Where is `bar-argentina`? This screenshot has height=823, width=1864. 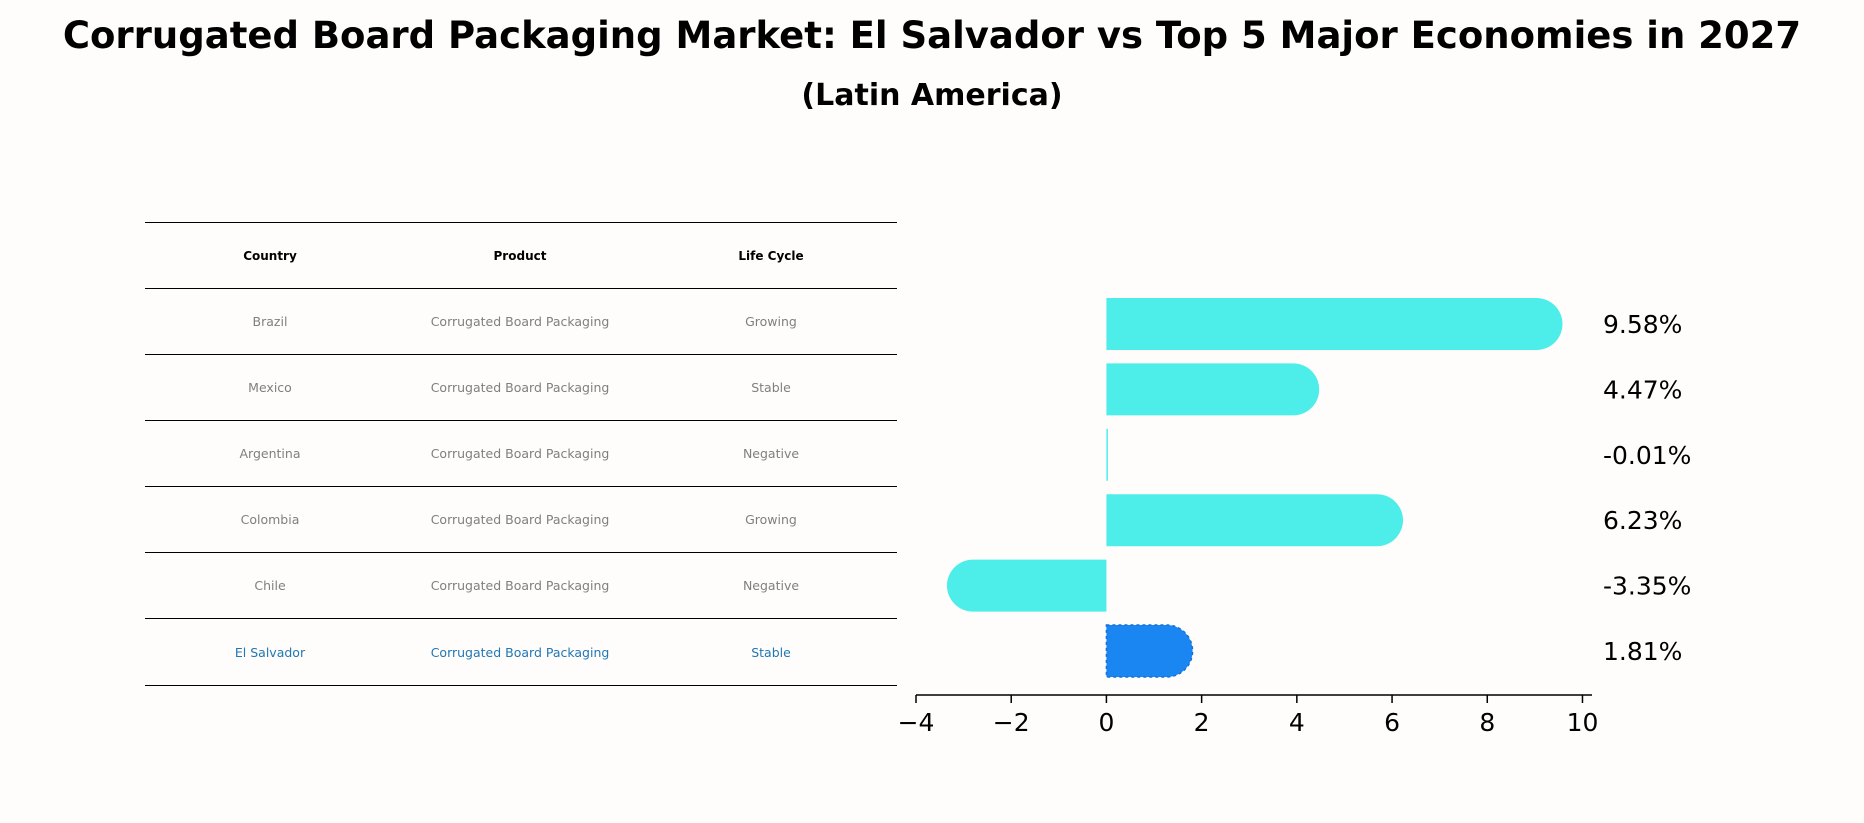 bar-argentina is located at coordinates (1107, 454).